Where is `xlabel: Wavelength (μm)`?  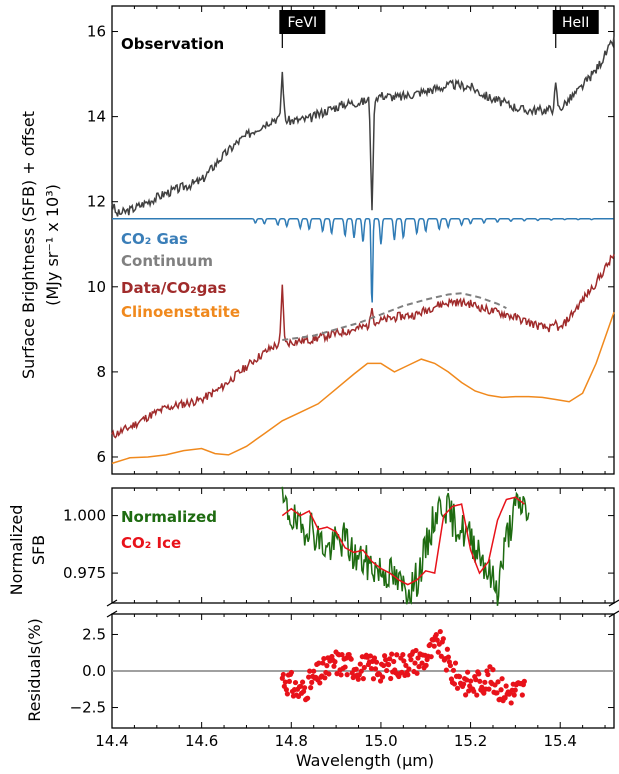 xlabel: Wavelength (μm) is located at coordinates (365, 760).